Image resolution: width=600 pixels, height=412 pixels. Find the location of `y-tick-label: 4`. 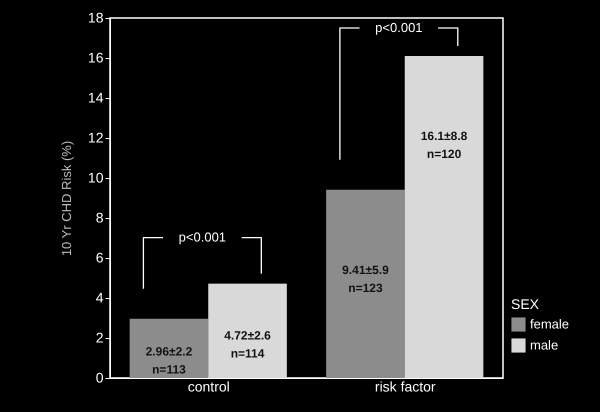

y-tick-label: 4 is located at coordinates (100, 298).